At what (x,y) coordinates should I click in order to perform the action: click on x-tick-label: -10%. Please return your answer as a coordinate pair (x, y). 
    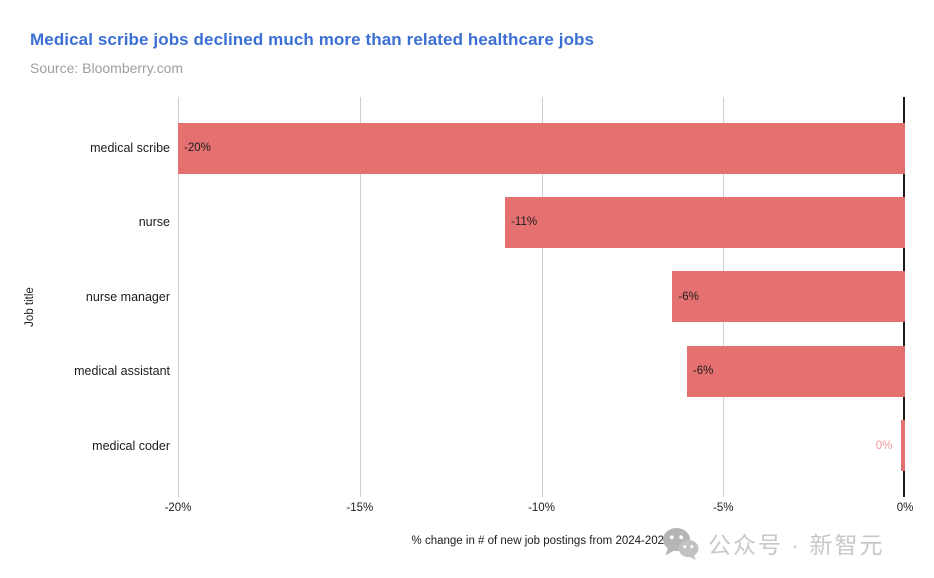
    Looking at the image, I should click on (541, 508).